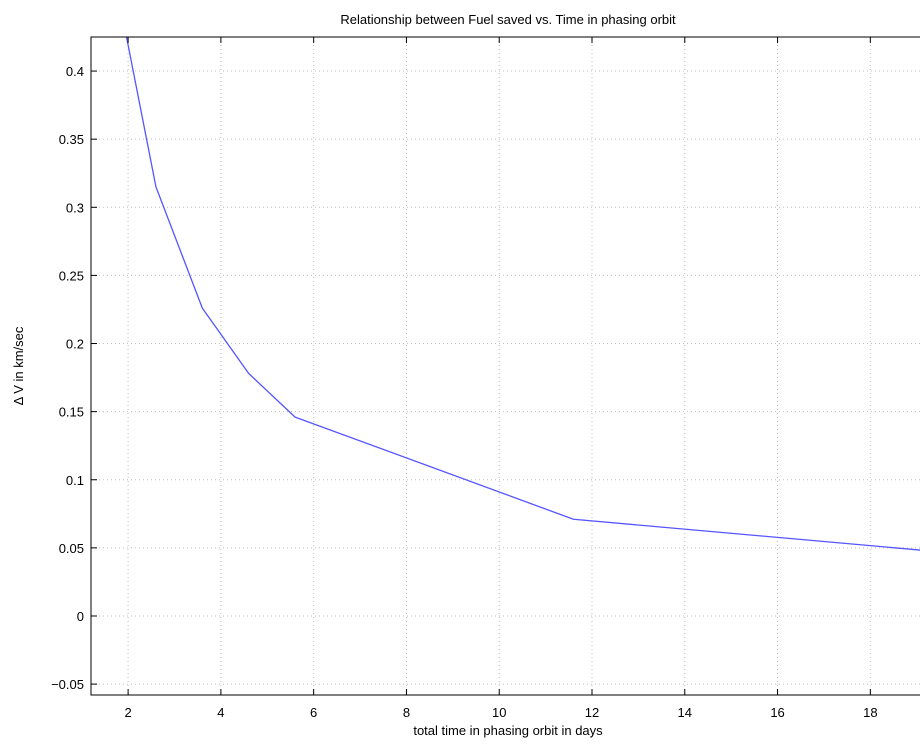 This screenshot has width=920, height=746. Describe the element at coordinates (870, 712) in the screenshot. I see `x-tick-label: 18` at that location.